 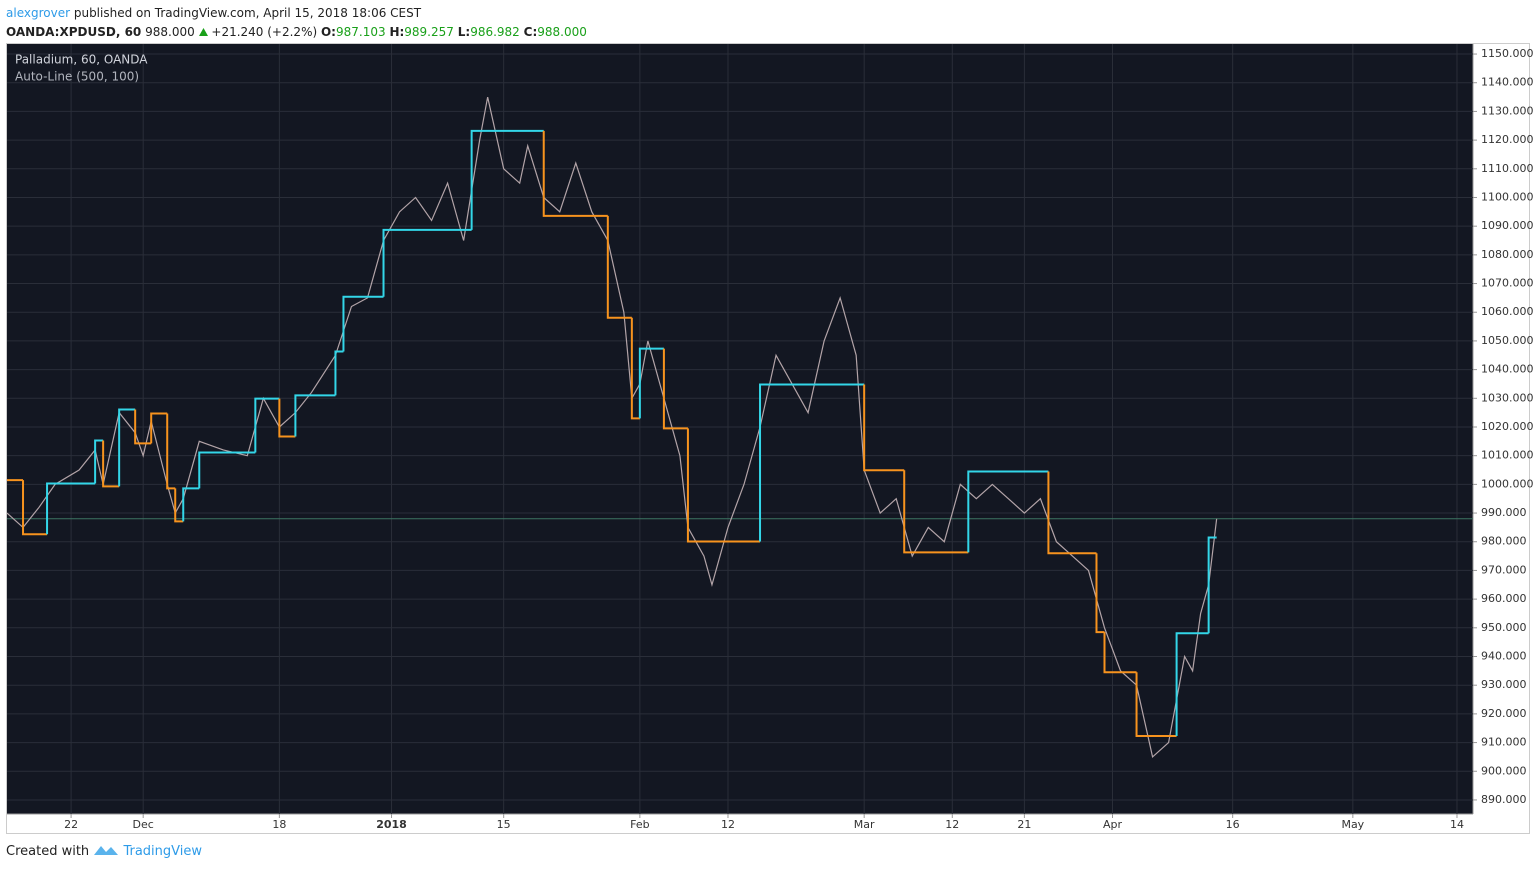 What do you see at coordinates (1233, 824) in the screenshot?
I see `x-tick-label: 16` at bounding box center [1233, 824].